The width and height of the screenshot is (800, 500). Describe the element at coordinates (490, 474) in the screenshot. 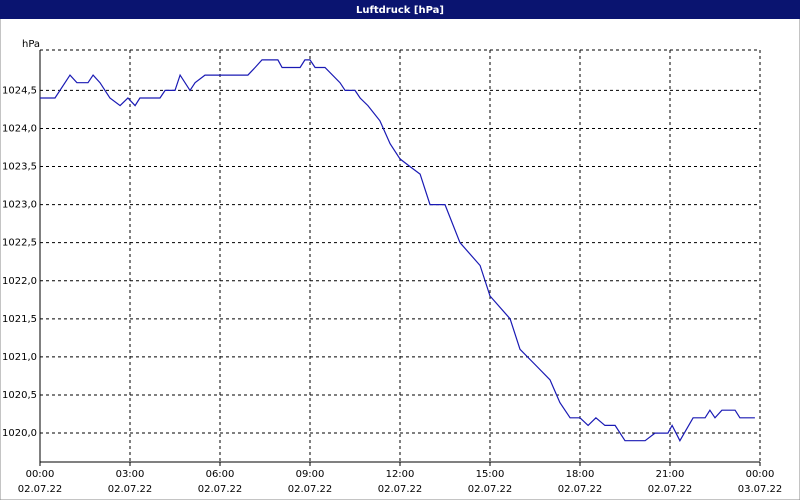

I see `x-tick-label: 15:00` at that location.